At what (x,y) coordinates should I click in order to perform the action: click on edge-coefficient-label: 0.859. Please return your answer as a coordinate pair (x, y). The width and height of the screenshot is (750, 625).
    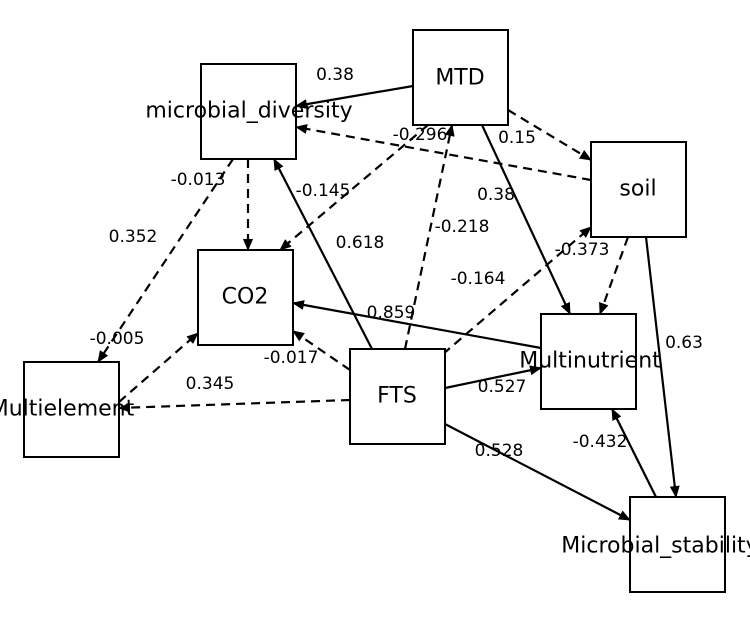
    Looking at the image, I should click on (391, 313).